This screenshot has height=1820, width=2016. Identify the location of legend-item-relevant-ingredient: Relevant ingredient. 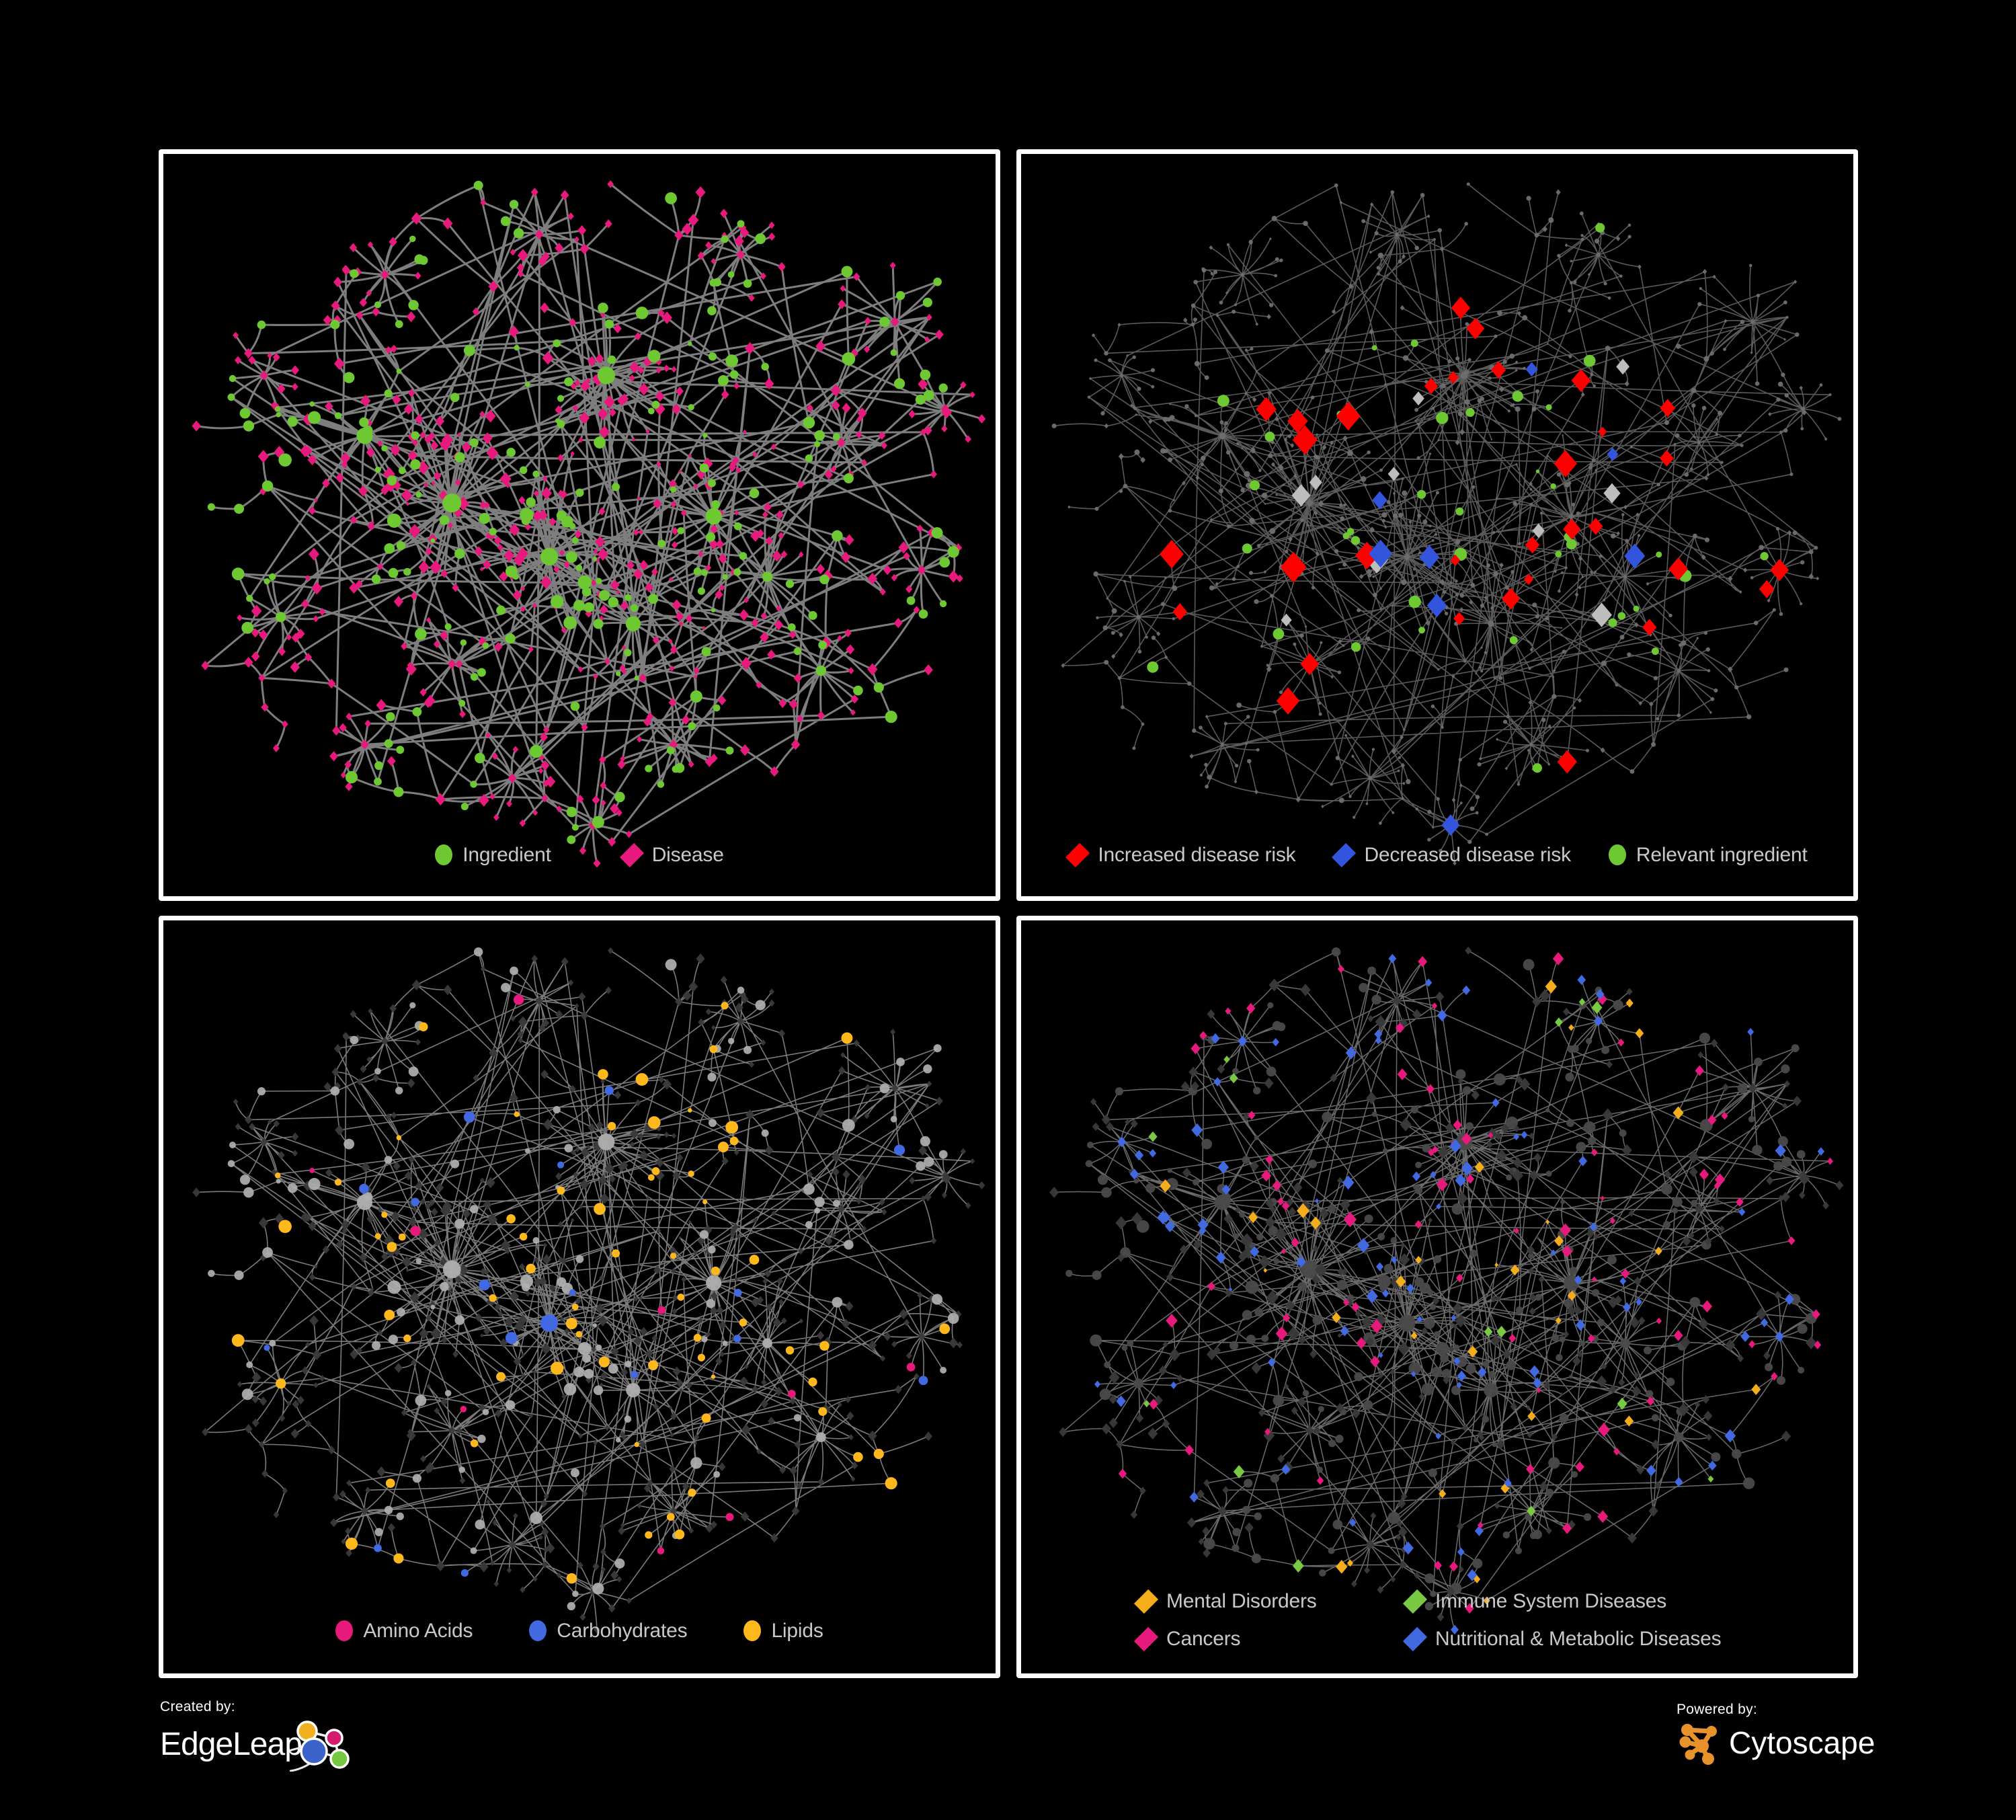
(1708, 854).